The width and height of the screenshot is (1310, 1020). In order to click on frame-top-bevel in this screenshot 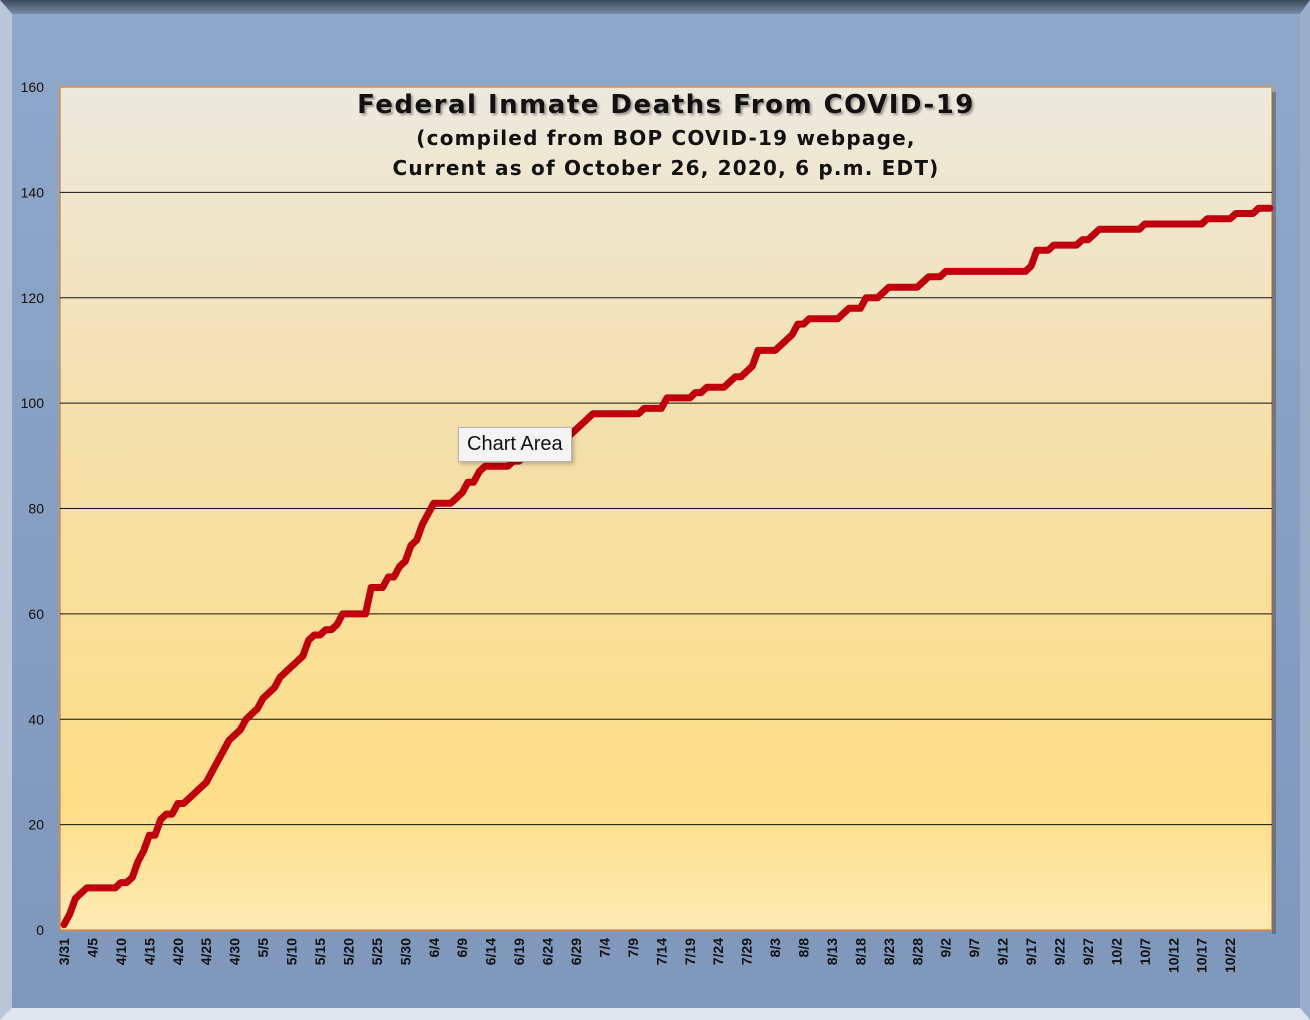, I will do `click(655, 7)`.